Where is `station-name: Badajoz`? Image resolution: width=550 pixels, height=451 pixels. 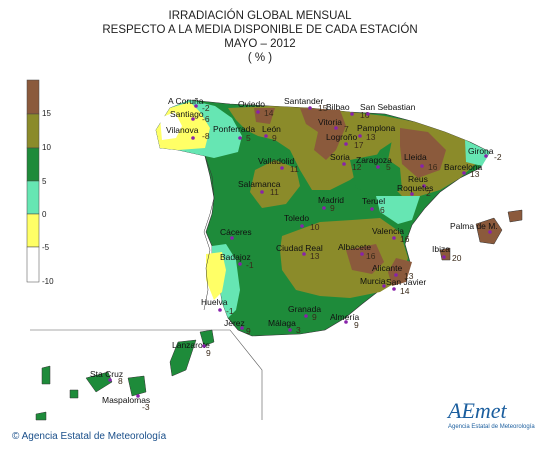
station-name: Badajoz is located at coordinates (235, 257).